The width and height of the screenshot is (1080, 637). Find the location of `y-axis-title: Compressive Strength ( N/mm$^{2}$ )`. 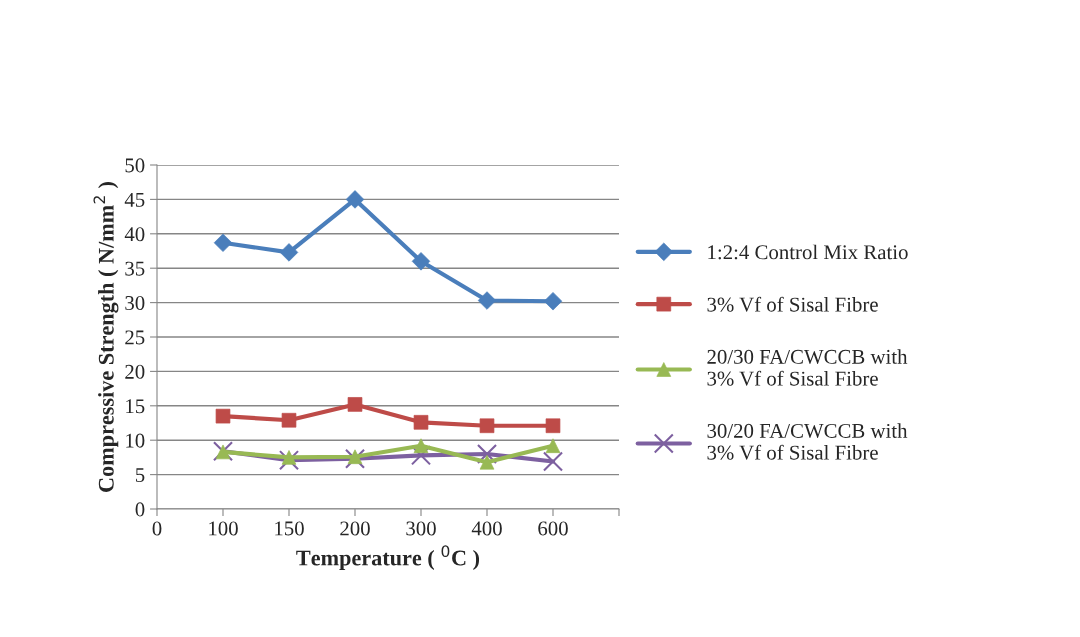

y-axis-title: Compressive Strength ( N/mm$^{2}$ ) is located at coordinates (106, 337).